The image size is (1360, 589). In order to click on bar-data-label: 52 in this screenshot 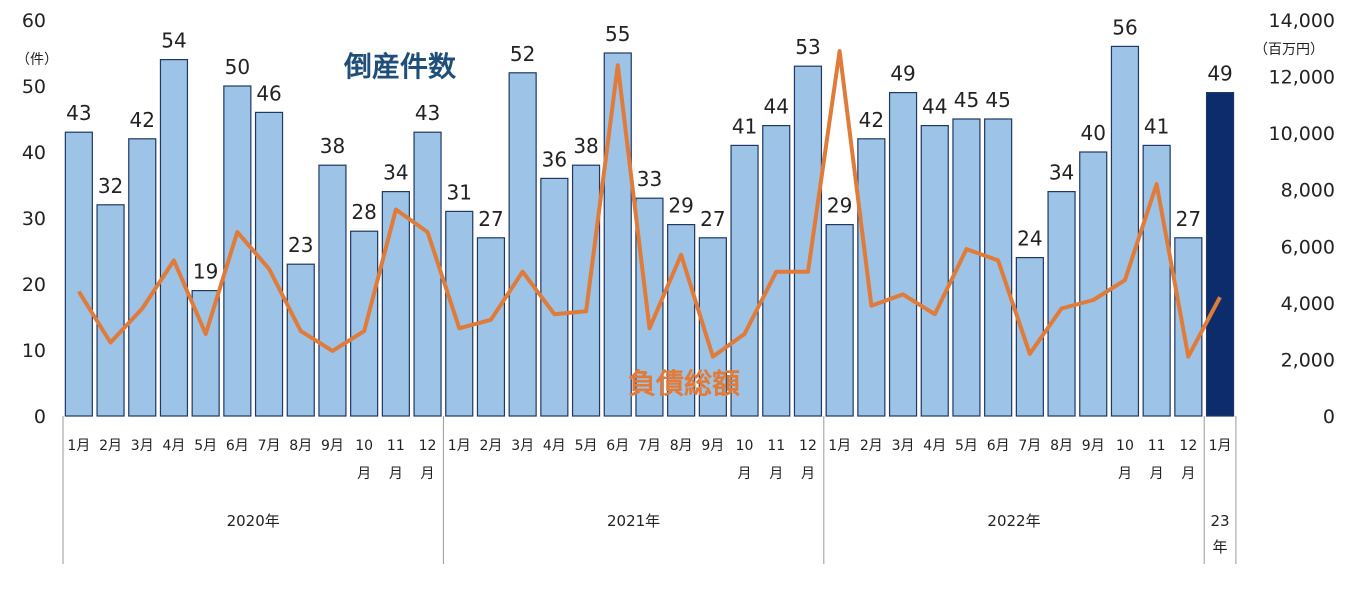, I will do `click(522, 54)`.